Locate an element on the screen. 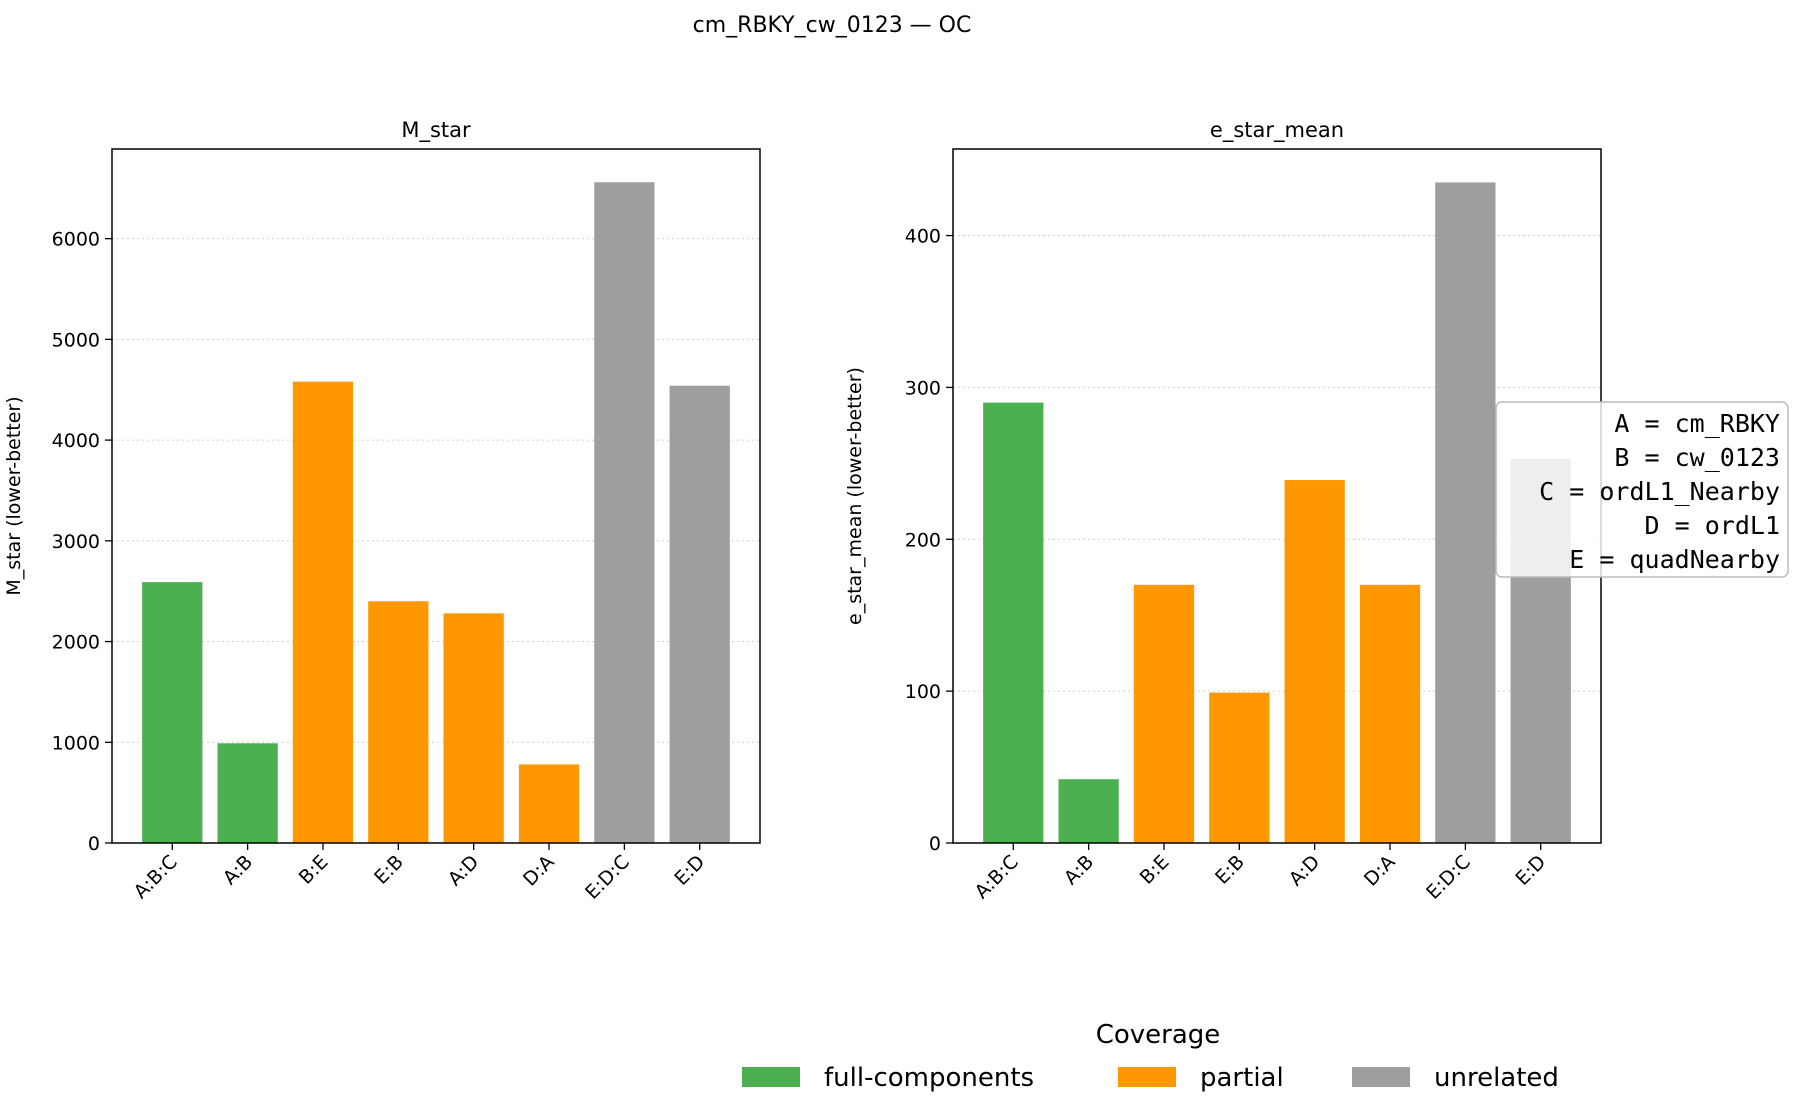 The width and height of the screenshot is (1797, 1118). key-line-b: B = cw_0123 is located at coordinates (1697, 457).